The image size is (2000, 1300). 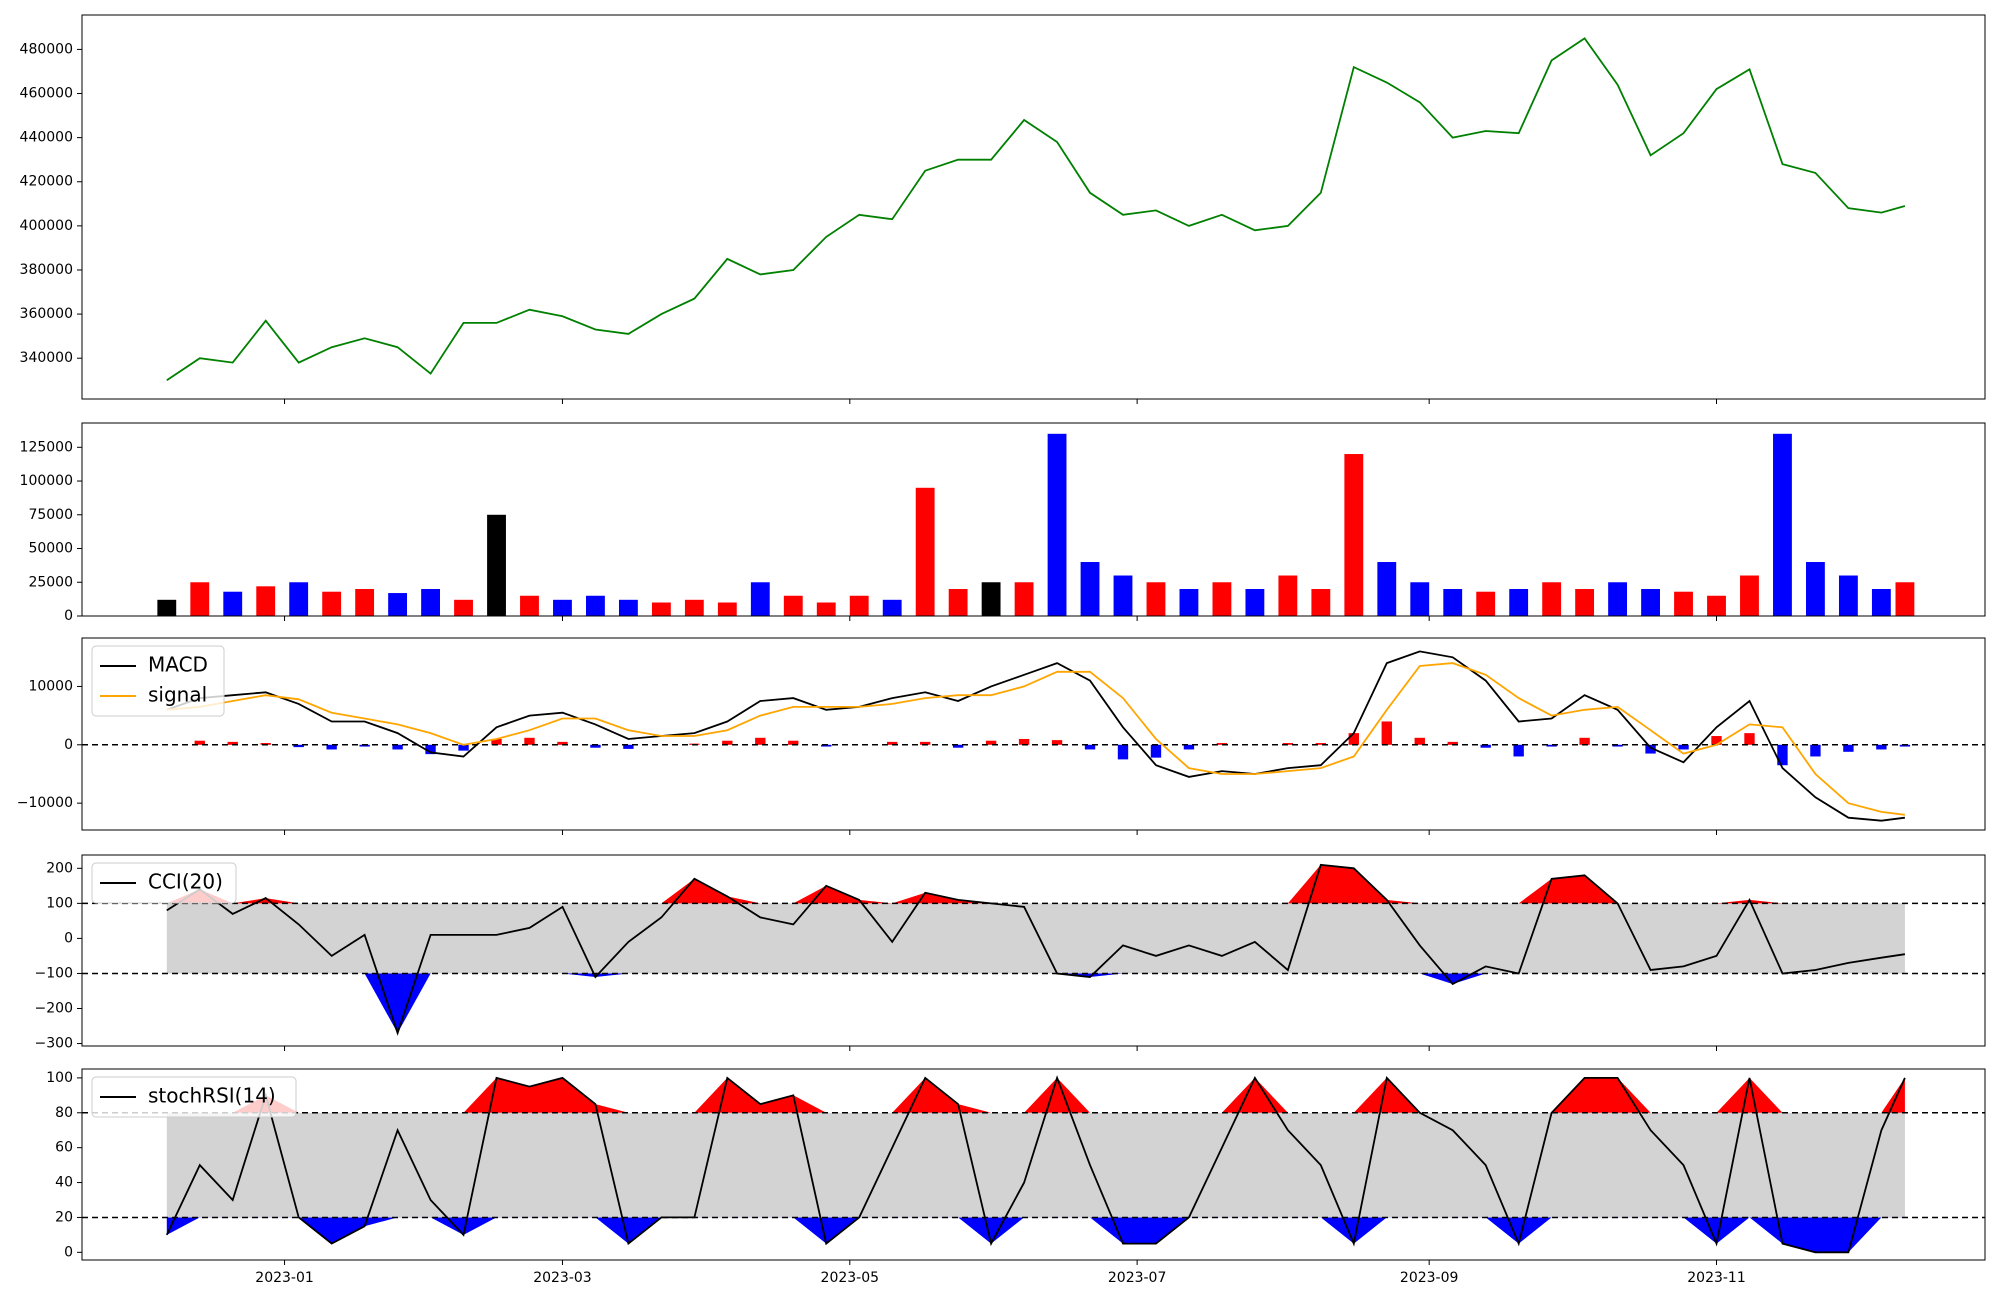 What do you see at coordinates (54, 973) in the screenshot?
I see `y-tick-label: −100` at bounding box center [54, 973].